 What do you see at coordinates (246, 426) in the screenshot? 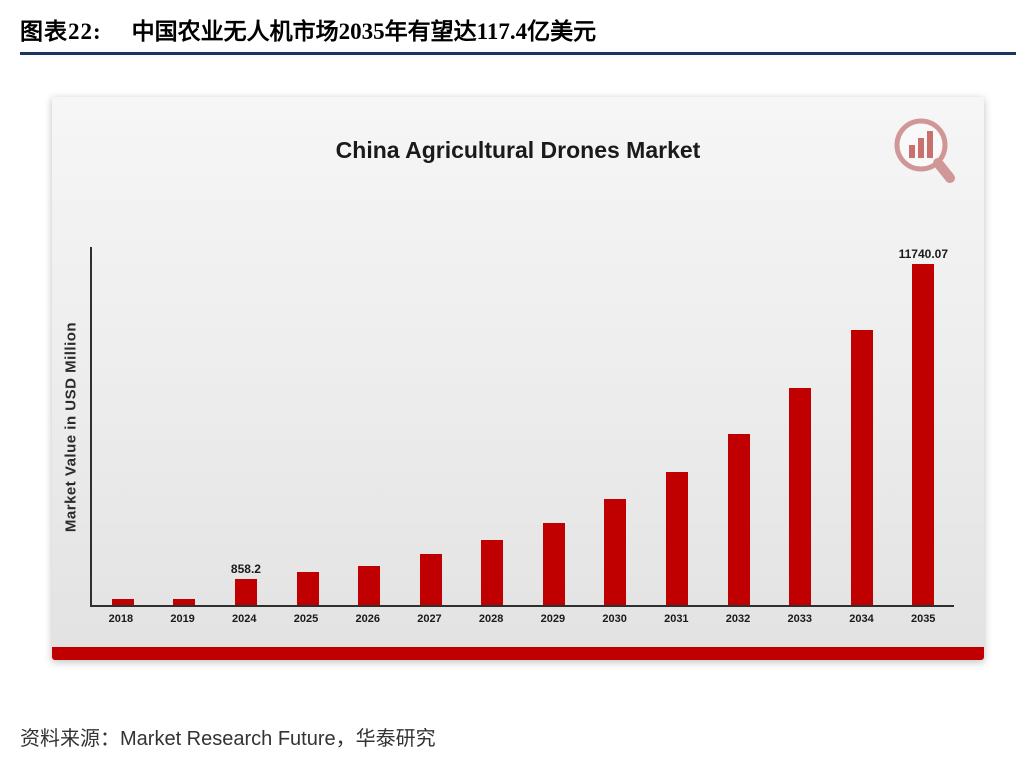
I see `bar-slot: 858.2` at bounding box center [246, 426].